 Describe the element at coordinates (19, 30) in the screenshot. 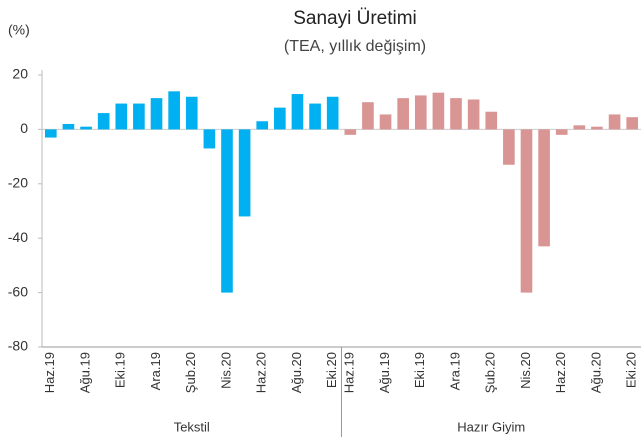

I see `y-axis-label: (%)` at that location.